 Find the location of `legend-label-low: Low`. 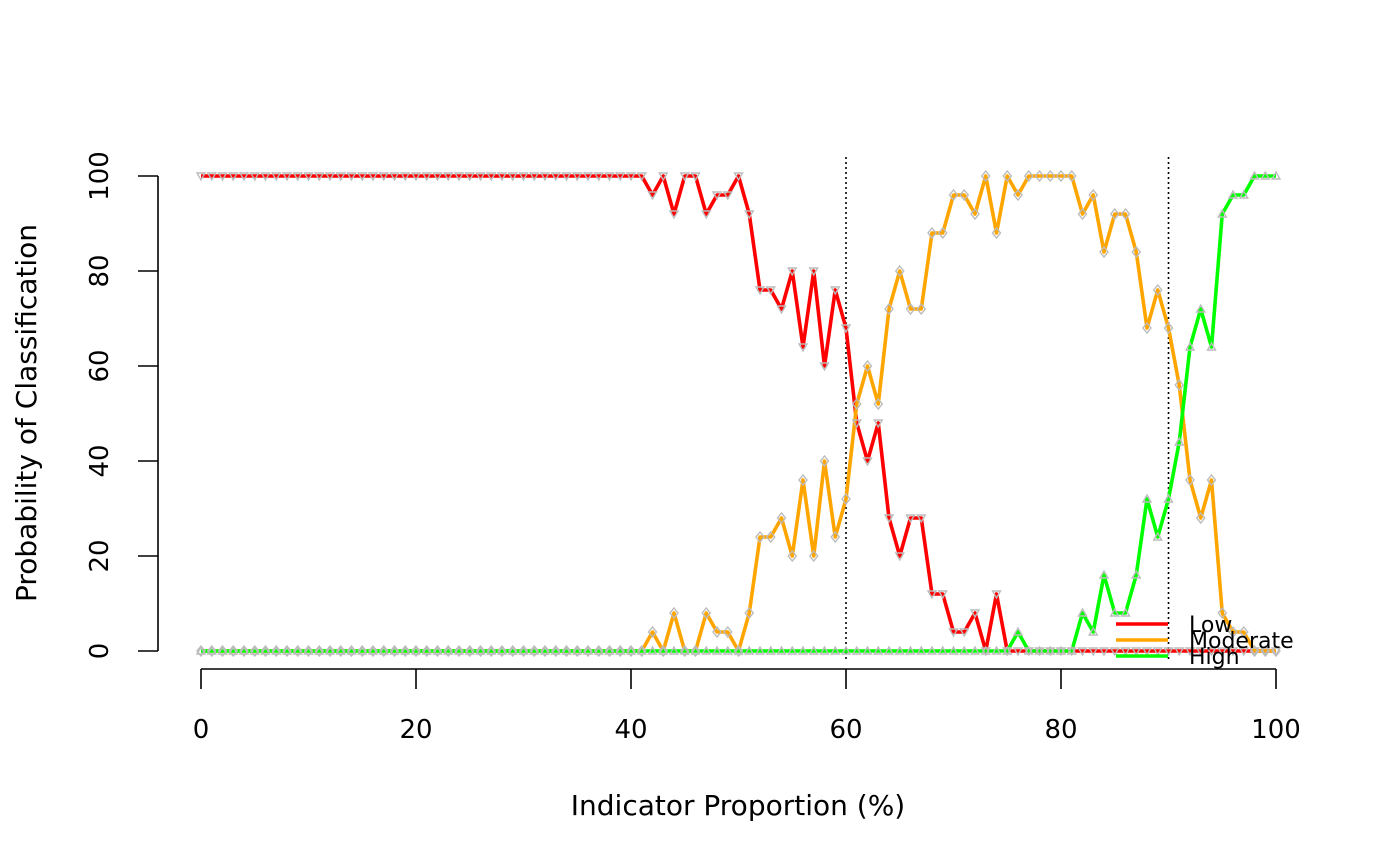

legend-label-low: Low is located at coordinates (1210, 625).